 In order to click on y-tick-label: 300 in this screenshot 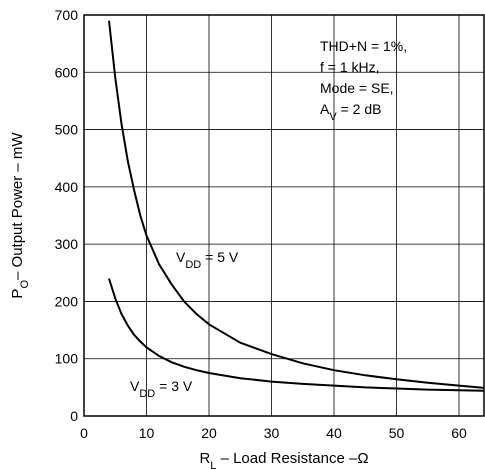, I will do `click(67, 244)`.